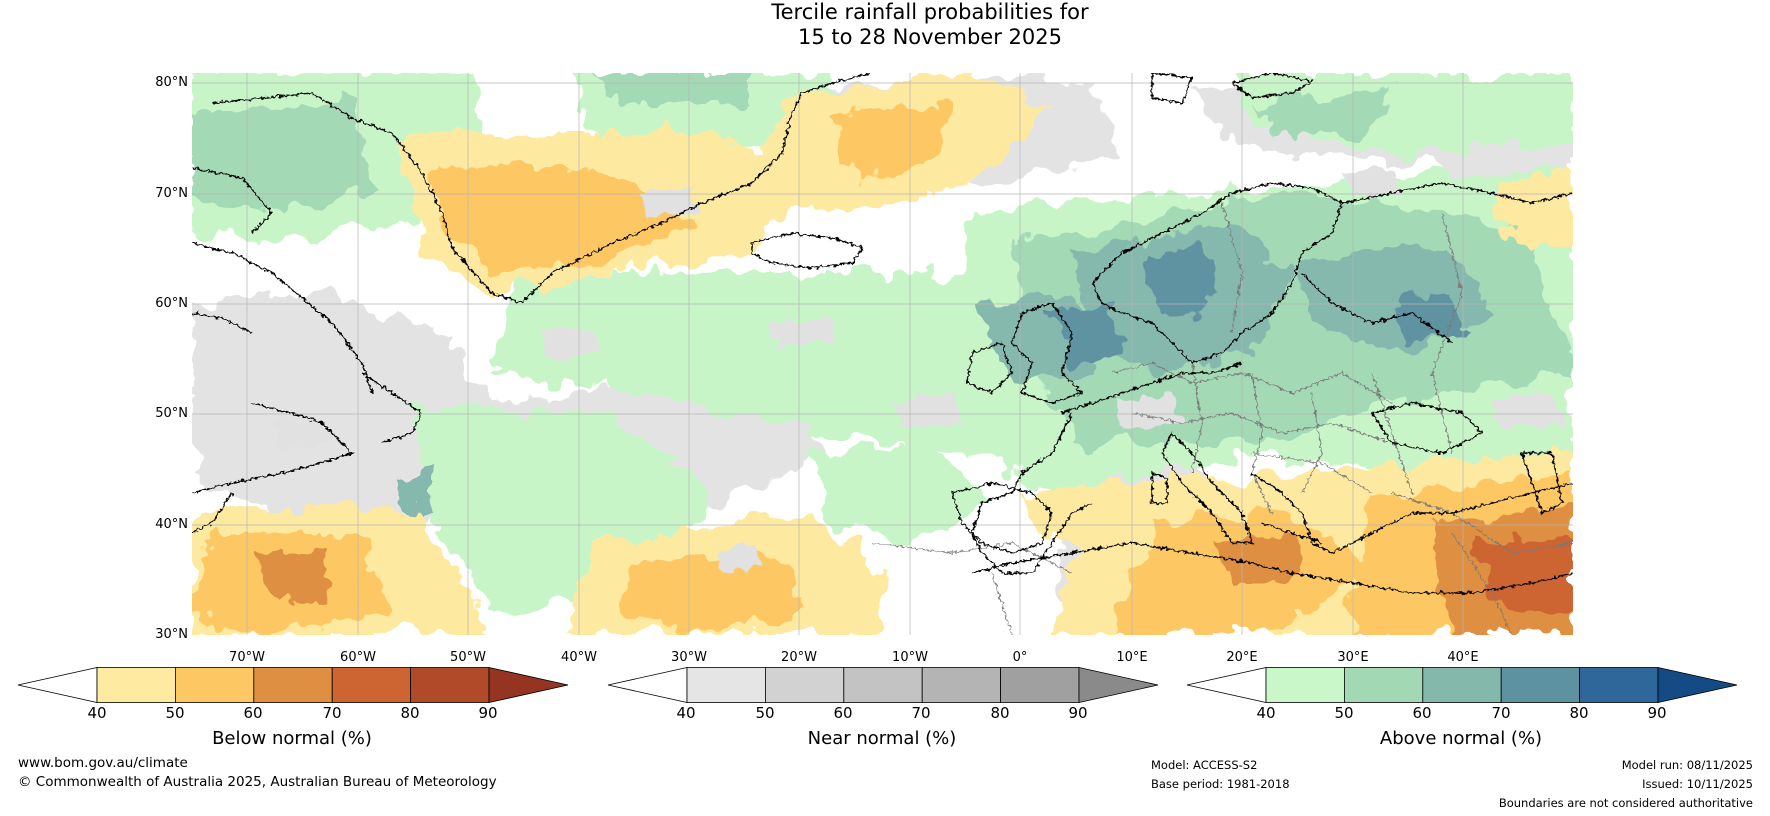 Image resolution: width=1770 pixels, height=816 pixels. Describe the element at coordinates (253, 713) in the screenshot. I see `legend-below-tick-60: 60` at that location.